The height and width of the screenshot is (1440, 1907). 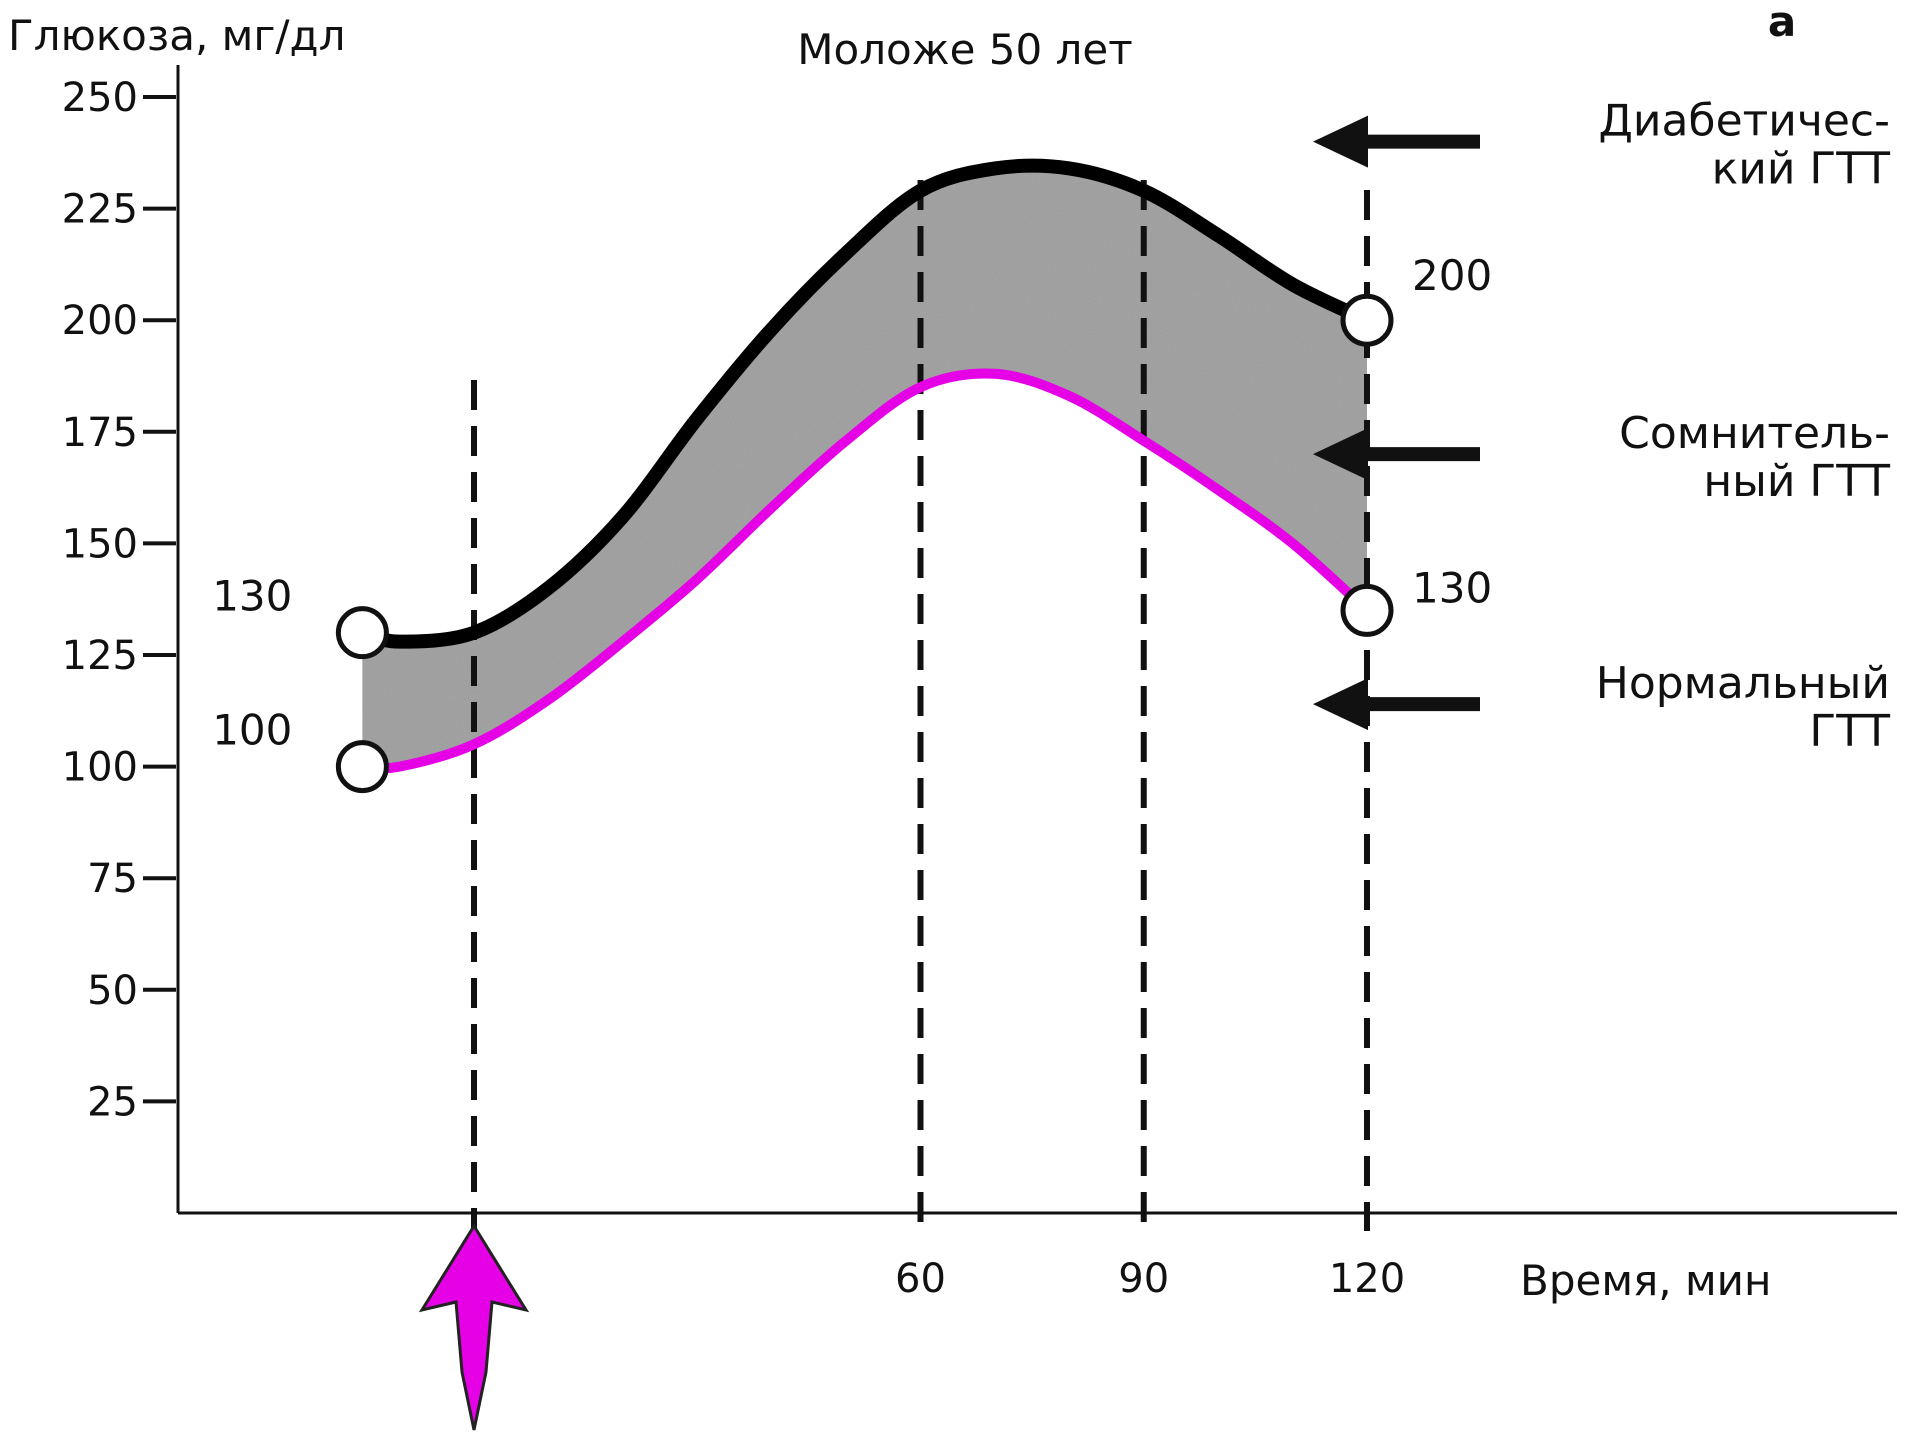 I want to click on panel-letter: а, so click(x=1782, y=23).